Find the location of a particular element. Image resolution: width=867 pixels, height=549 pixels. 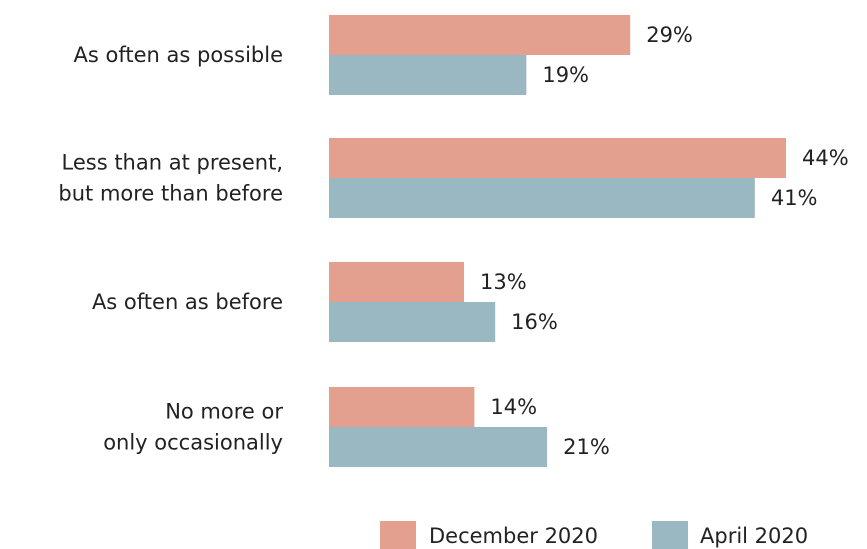

data-label: 44% is located at coordinates (825, 158).